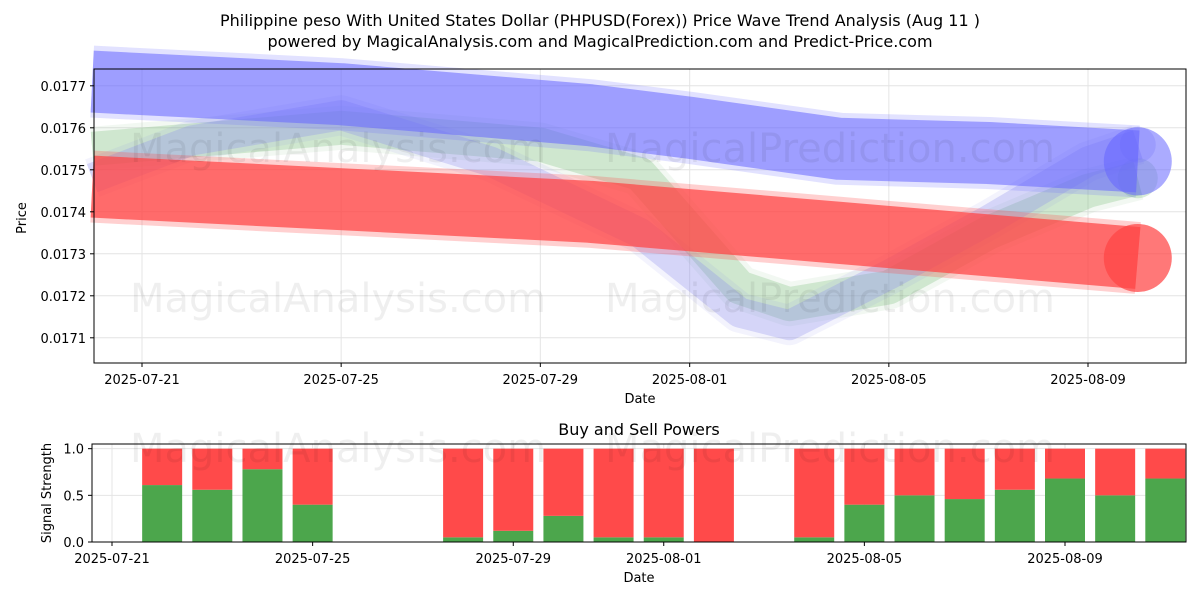  Describe the element at coordinates (64, 339) in the screenshot. I see `price-y-tick-label: 0.0171` at that location.